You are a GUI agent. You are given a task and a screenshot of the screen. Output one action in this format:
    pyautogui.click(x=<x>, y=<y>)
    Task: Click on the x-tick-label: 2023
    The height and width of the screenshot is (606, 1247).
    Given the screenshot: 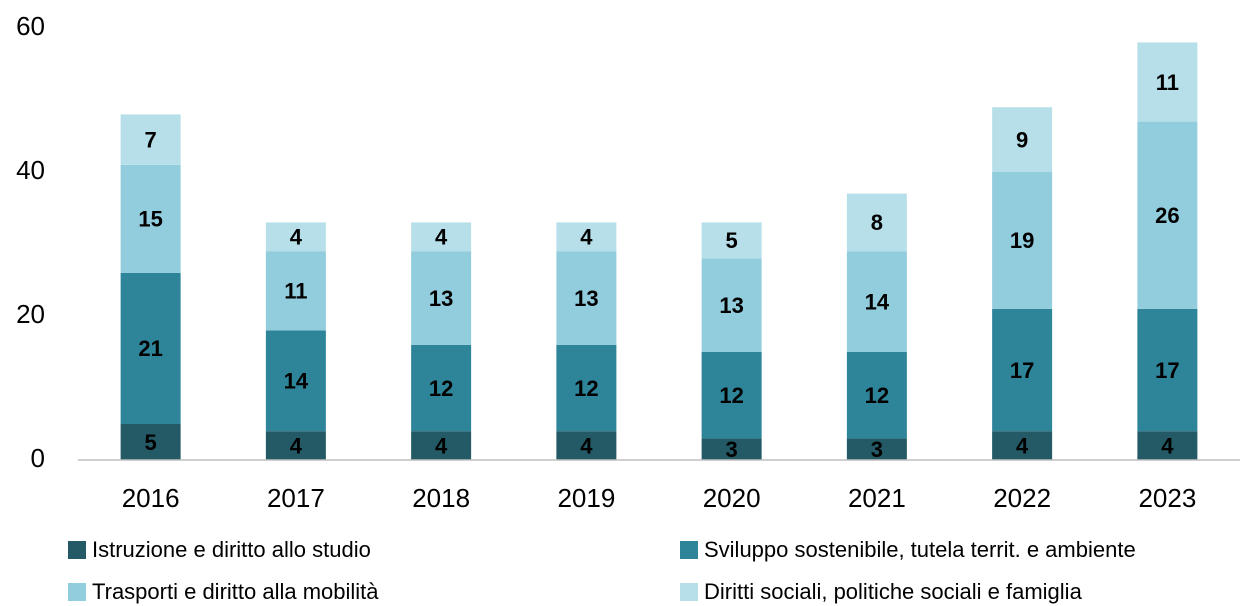 What is the action you would take?
    pyautogui.click(x=1167, y=498)
    